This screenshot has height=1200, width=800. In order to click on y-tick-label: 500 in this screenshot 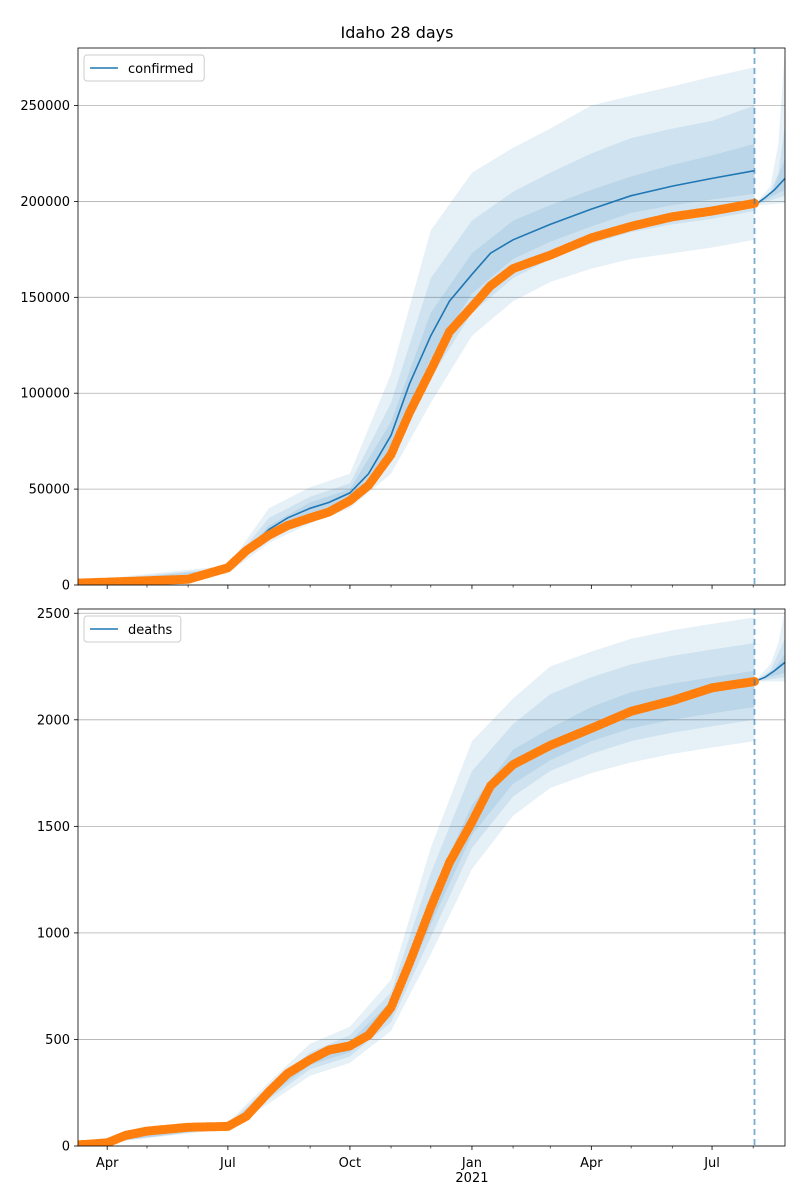, I will do `click(57, 1040)`.